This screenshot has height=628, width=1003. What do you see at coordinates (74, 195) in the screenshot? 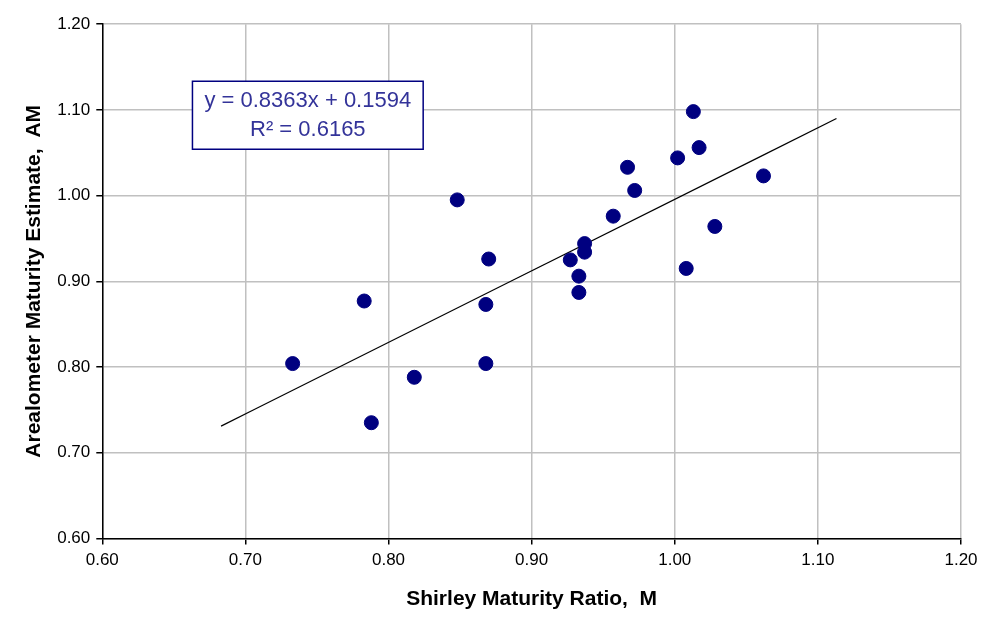
I see `y-tick-label: 1.00` at bounding box center [74, 195].